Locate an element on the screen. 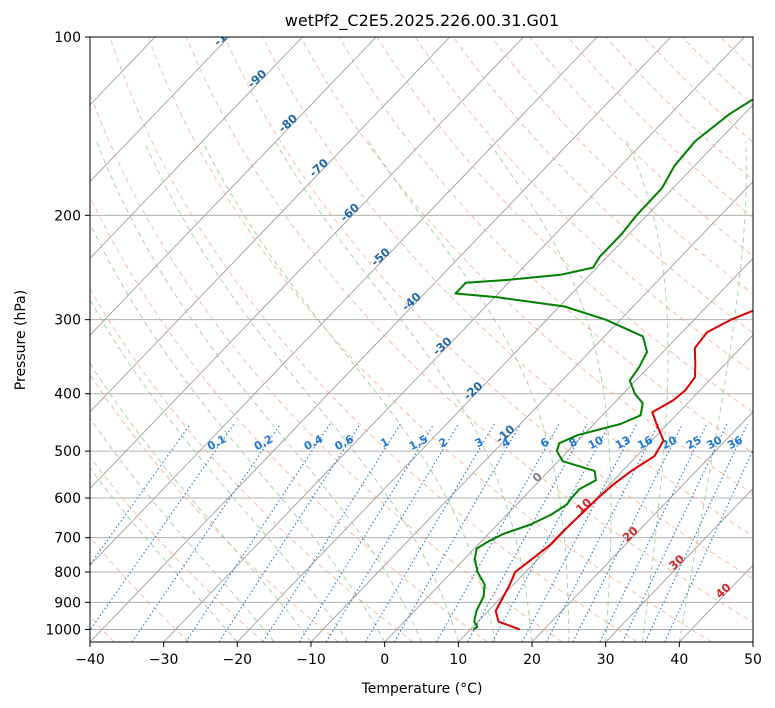 This screenshot has height=708, width=775. y-tick-label: 200 is located at coordinates (67, 216).